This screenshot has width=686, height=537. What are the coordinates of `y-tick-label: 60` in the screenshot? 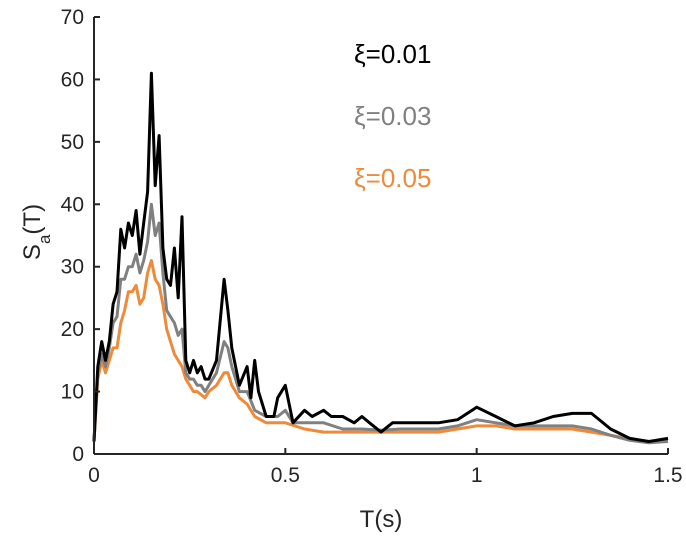 It's located at (72, 79).